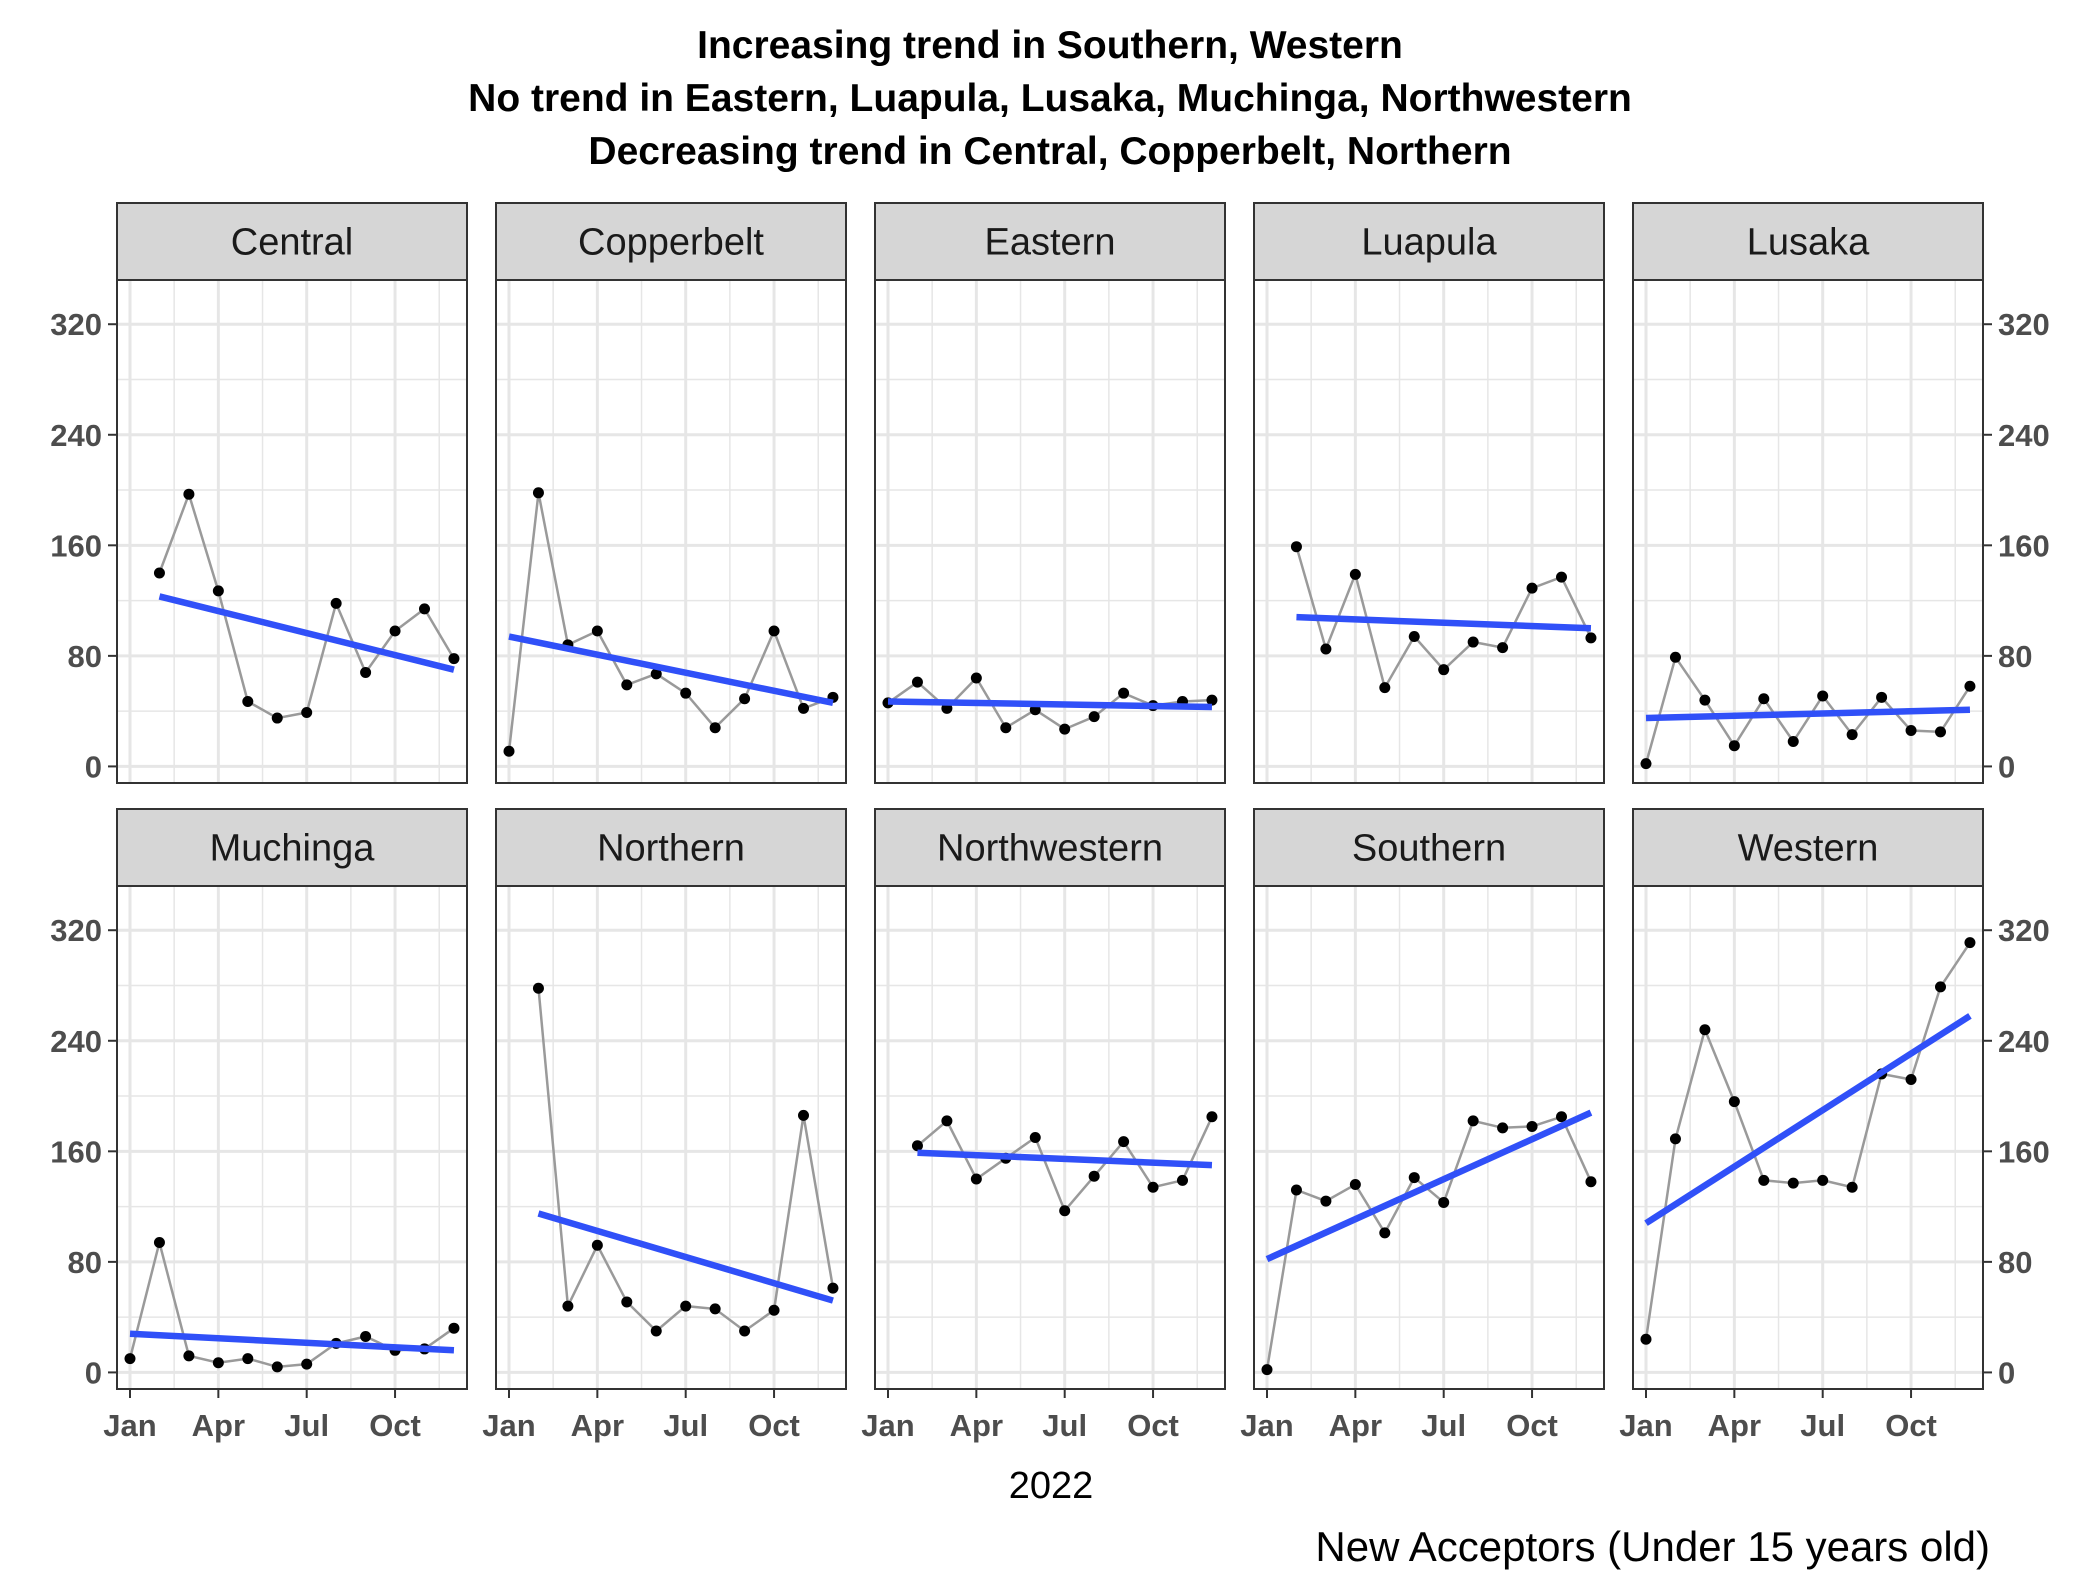 Image resolution: width=2100 pixels, height=1590 pixels. I want to click on data-point-muchinga-feb, so click(159, 1243).